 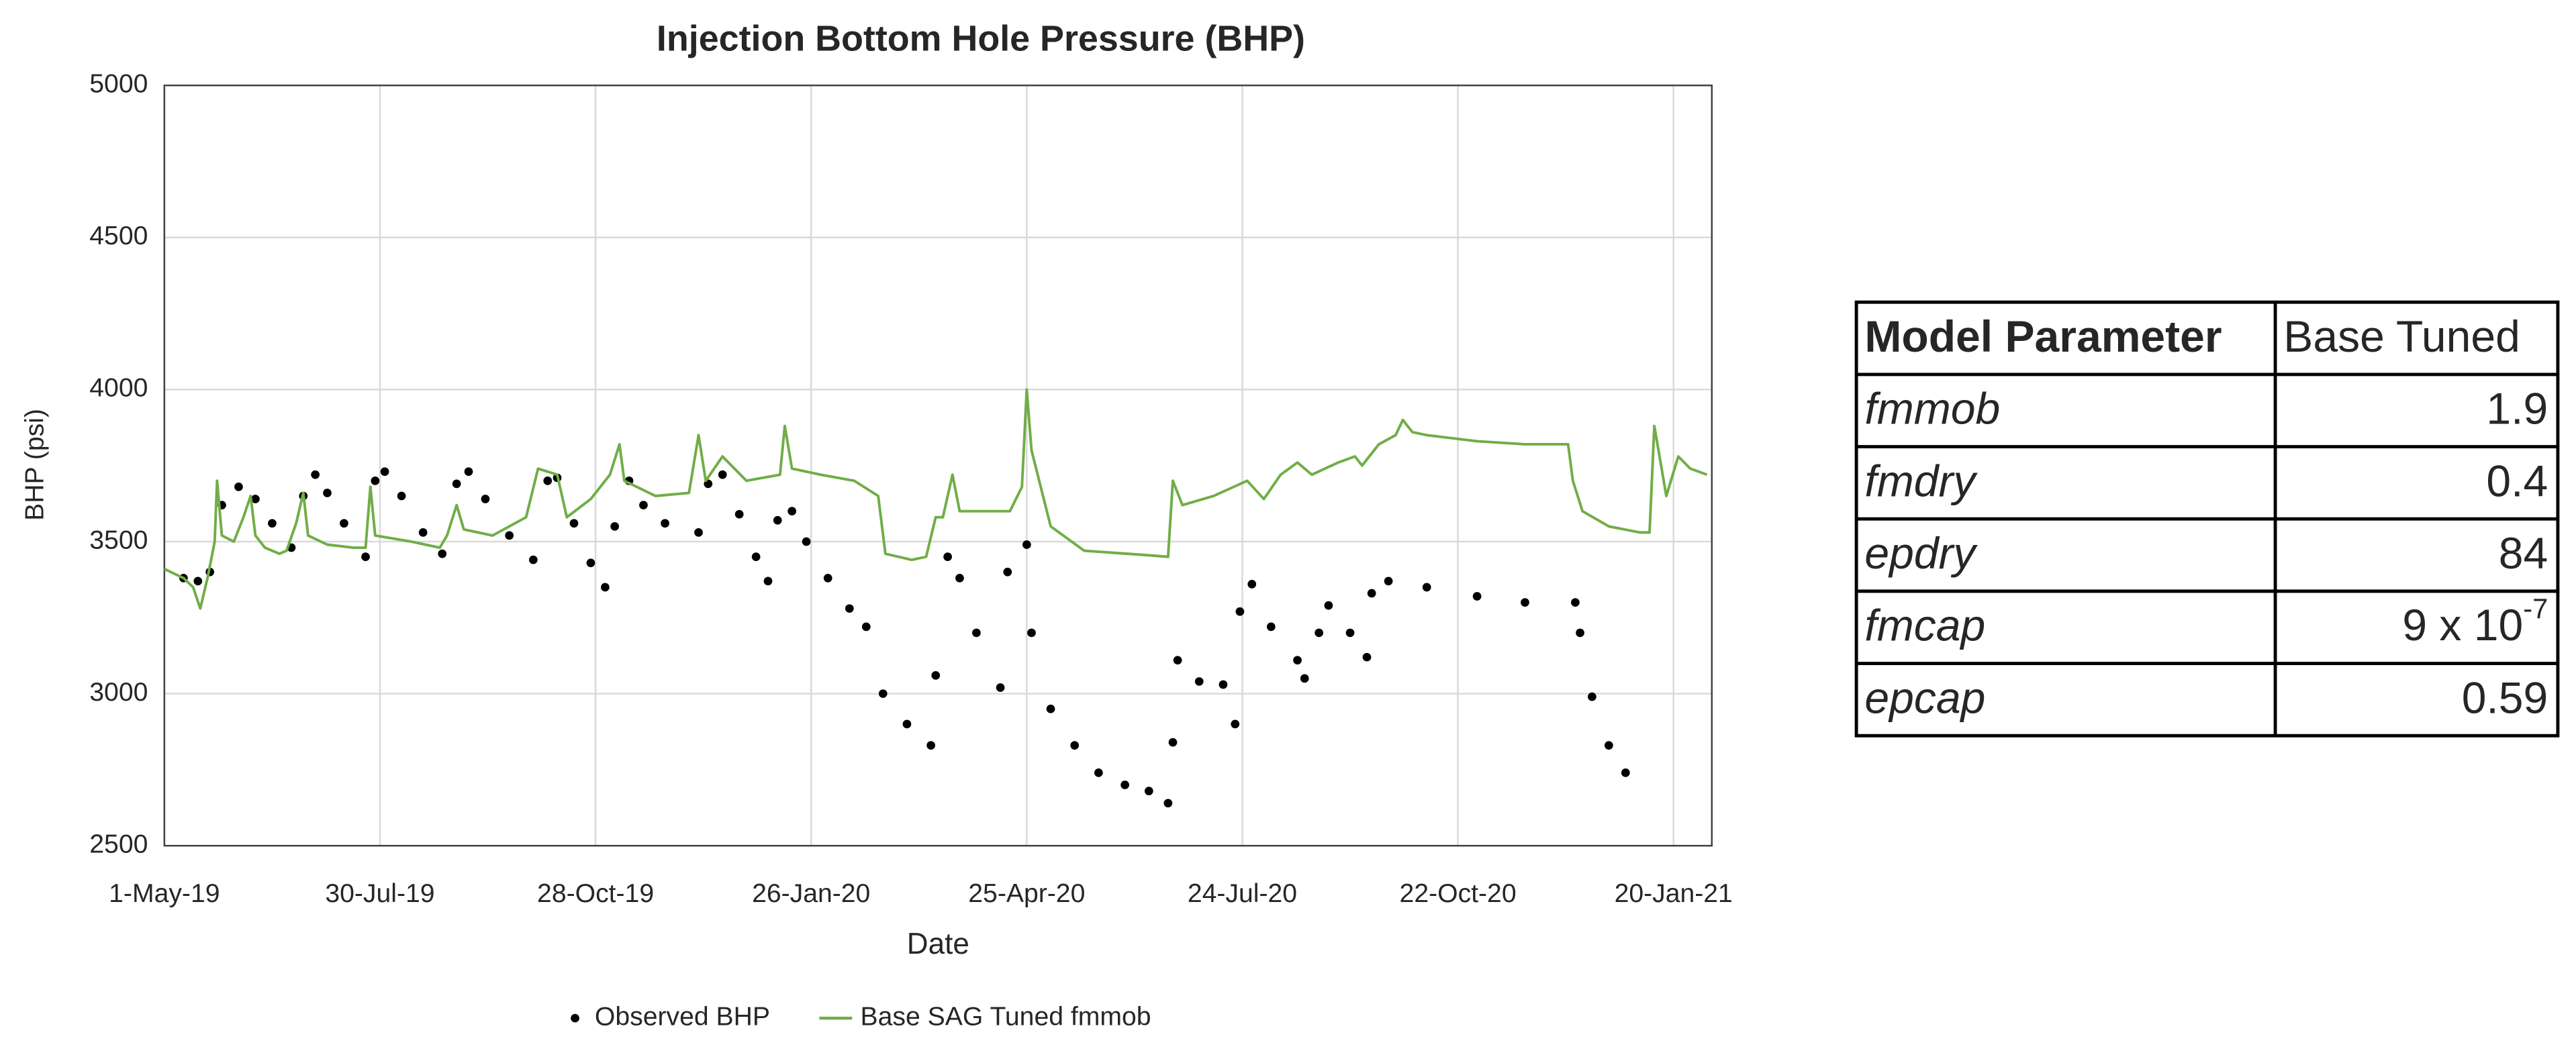 What do you see at coordinates (1924, 625) in the screenshot?
I see `parameter-name: fmcap` at bounding box center [1924, 625].